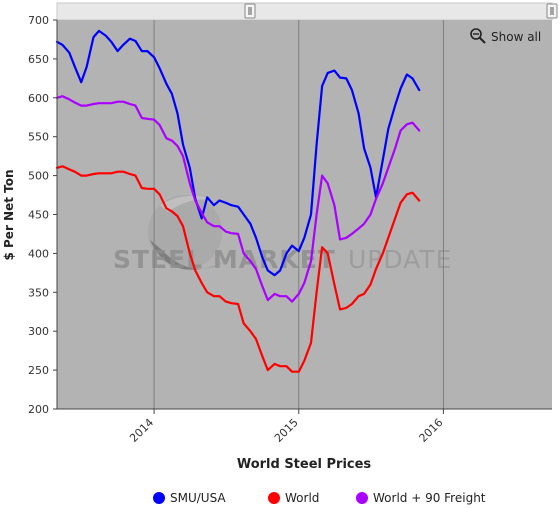 The height and width of the screenshot is (508, 560). What do you see at coordinates (38, 215) in the screenshot?
I see `y-tick-label: 450` at bounding box center [38, 215].